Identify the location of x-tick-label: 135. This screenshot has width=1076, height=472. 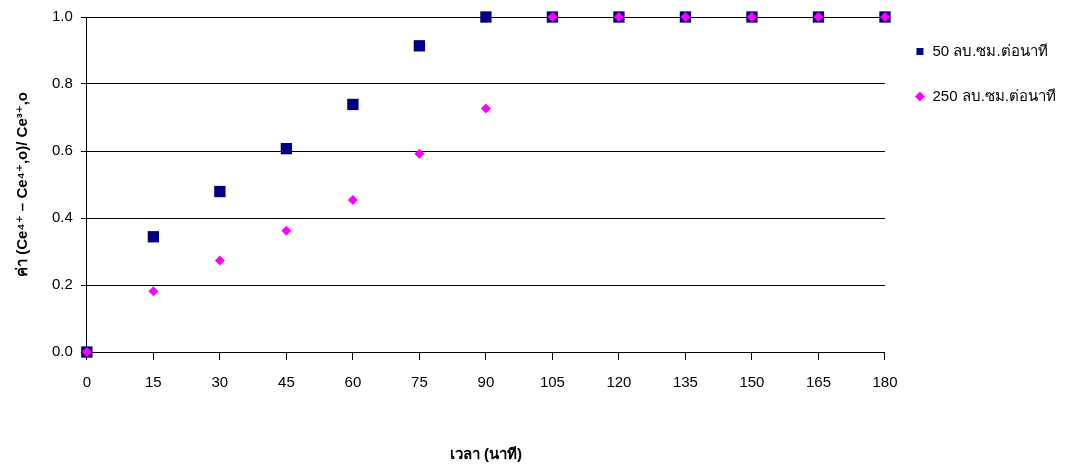
(685, 382).